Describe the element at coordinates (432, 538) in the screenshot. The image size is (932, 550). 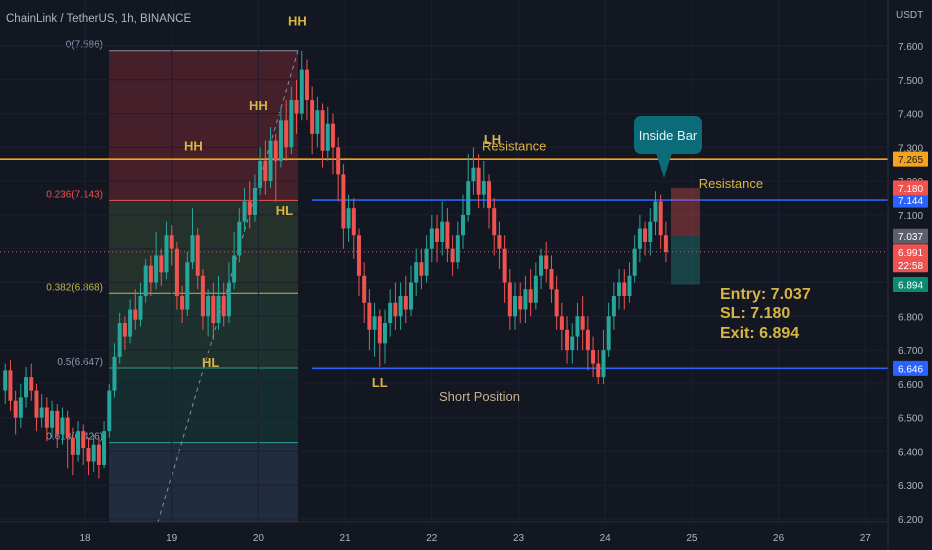
I see `x-tick-label: 22` at that location.